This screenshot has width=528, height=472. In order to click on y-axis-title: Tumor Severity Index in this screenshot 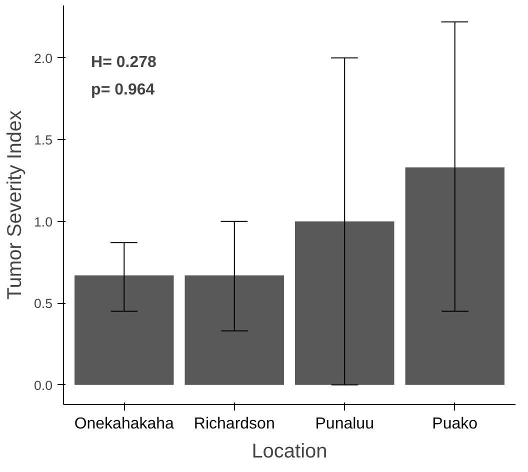, I will do `click(15, 205)`.